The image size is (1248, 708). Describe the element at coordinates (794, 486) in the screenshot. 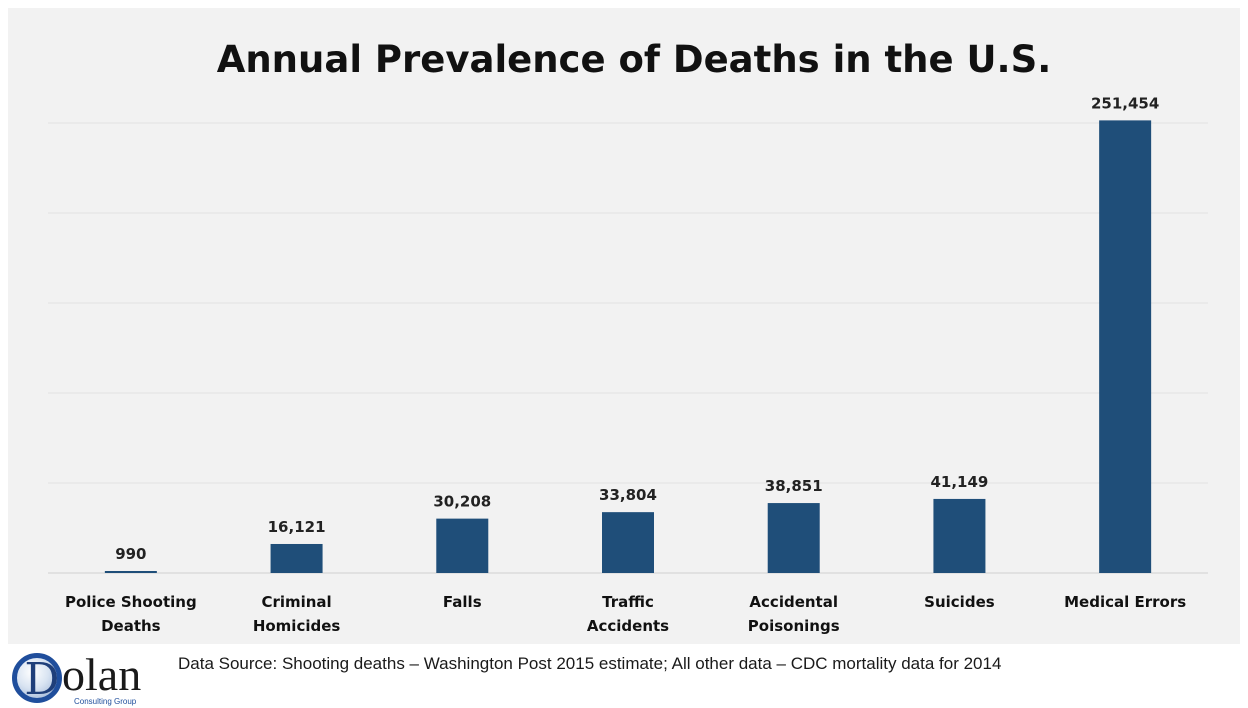

I see `data-label: 38,851` at that location.